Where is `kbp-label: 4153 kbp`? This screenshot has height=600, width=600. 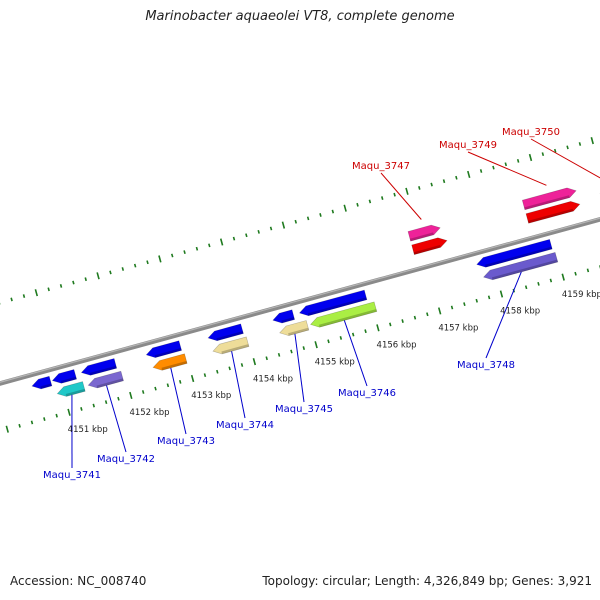 kbp-label: 4153 kbp is located at coordinates (211, 396).